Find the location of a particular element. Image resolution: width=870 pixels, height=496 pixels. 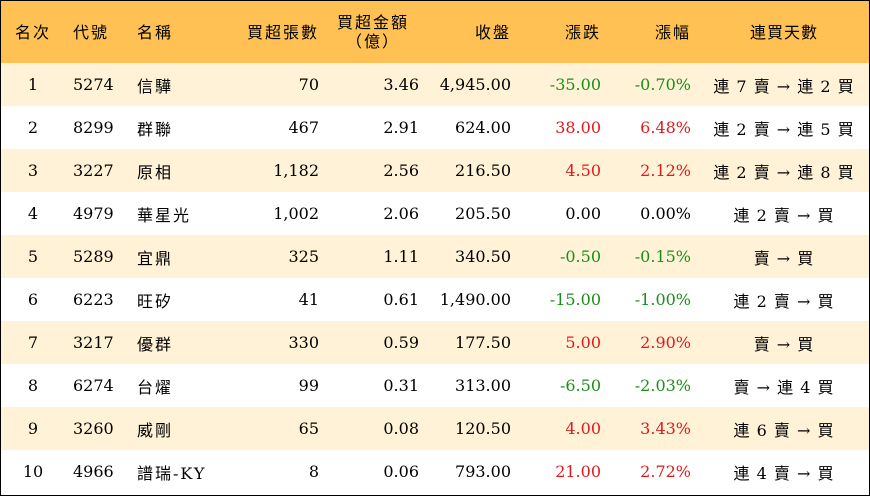

cell-net-buy-lots: 65 is located at coordinates (308, 428).